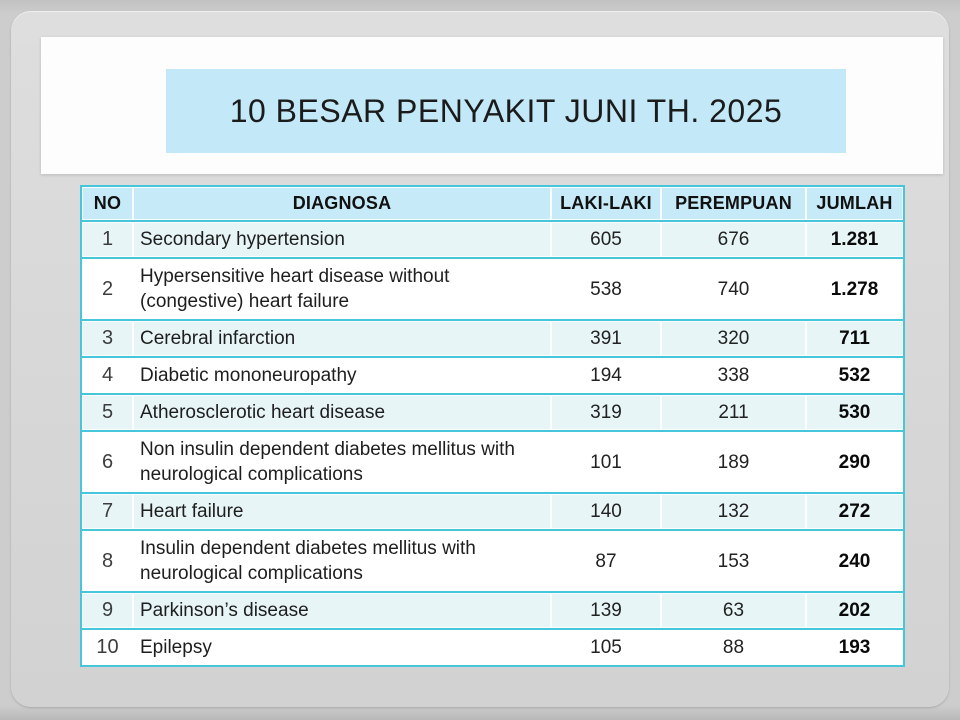  Describe the element at coordinates (855, 204) in the screenshot. I see `column-header-jumlah: JUMLAH` at that location.